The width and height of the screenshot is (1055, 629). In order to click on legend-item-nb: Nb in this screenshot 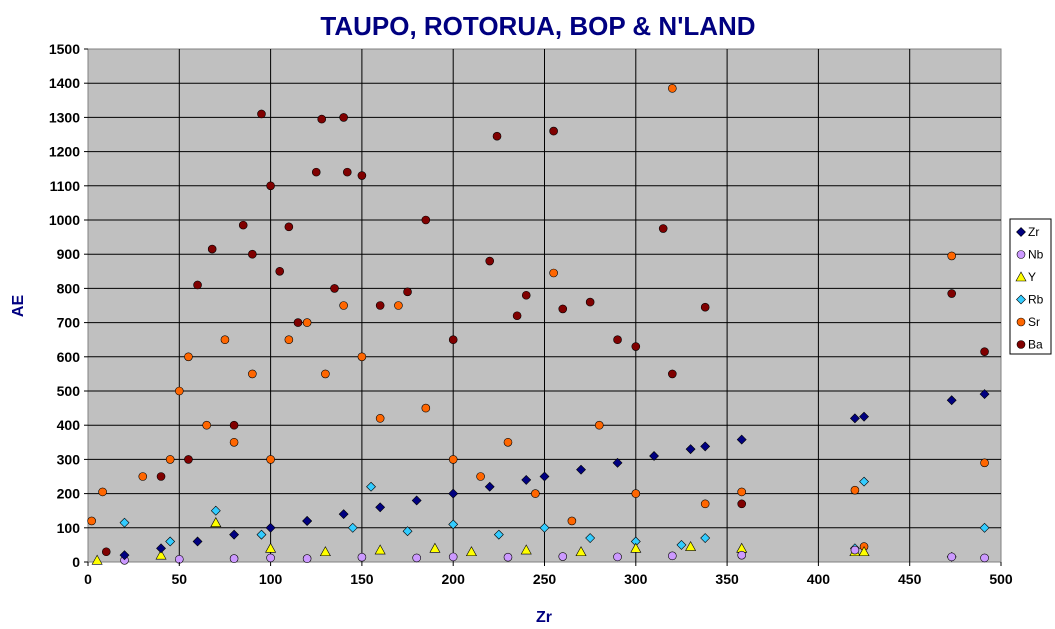, I will do `click(1030, 255)`.